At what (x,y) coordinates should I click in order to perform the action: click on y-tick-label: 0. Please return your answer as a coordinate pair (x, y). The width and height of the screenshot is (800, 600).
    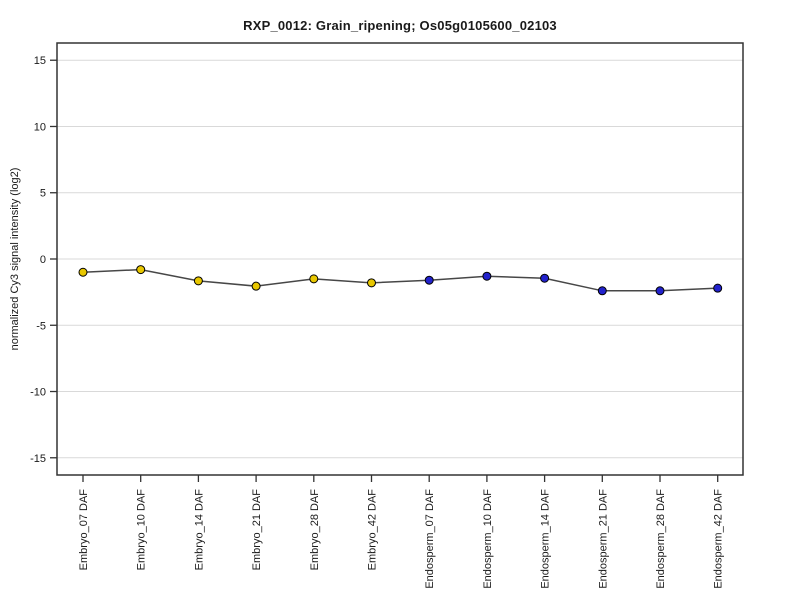
    Looking at the image, I should click on (43, 260).